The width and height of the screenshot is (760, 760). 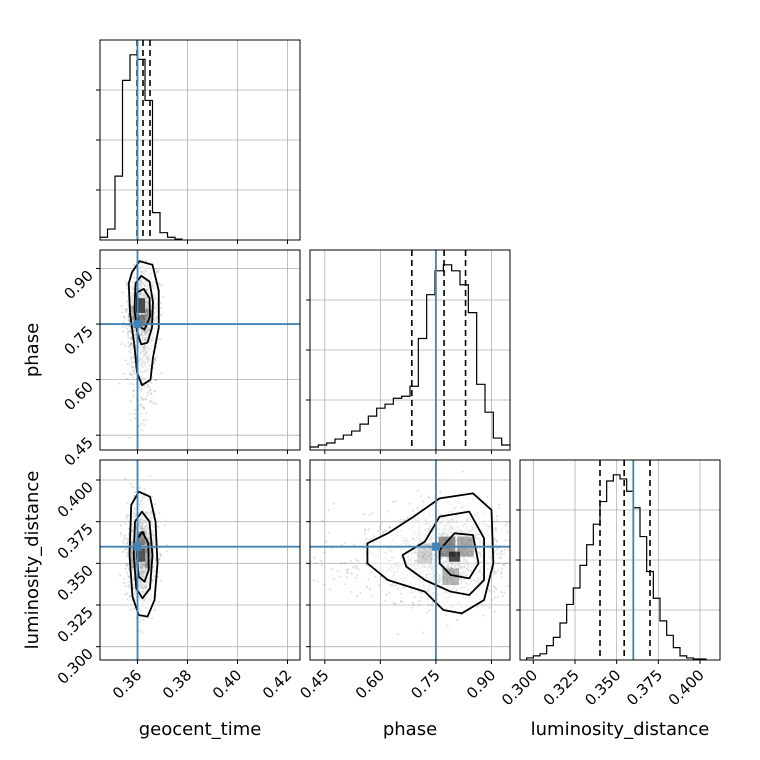 What do you see at coordinates (314, 684) in the screenshot?
I see `x-tick-label-phase: 0.45` at bounding box center [314, 684].